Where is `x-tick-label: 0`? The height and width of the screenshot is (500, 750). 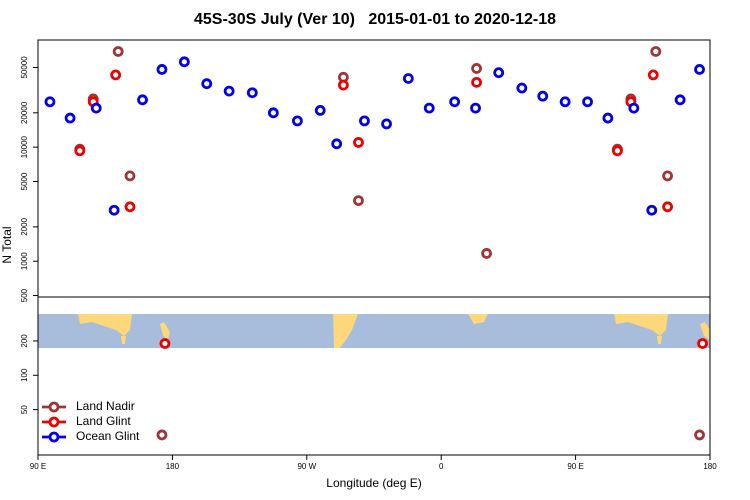
x-tick-label: 0 is located at coordinates (441, 466).